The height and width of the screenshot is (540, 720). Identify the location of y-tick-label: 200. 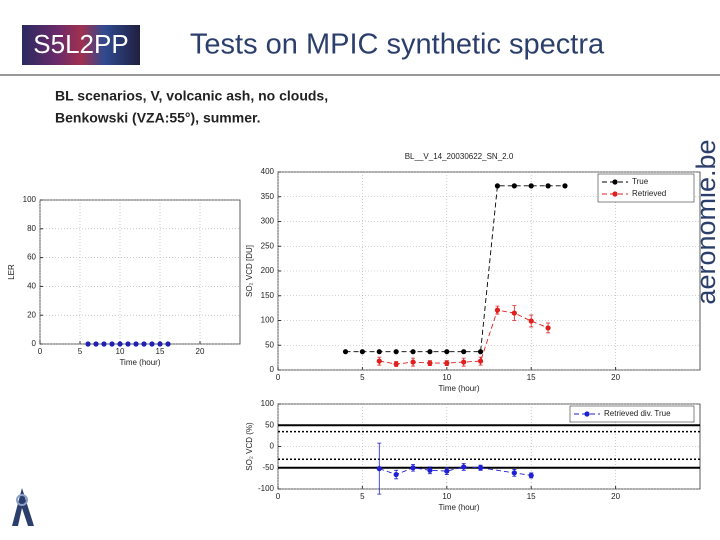
(268, 270).